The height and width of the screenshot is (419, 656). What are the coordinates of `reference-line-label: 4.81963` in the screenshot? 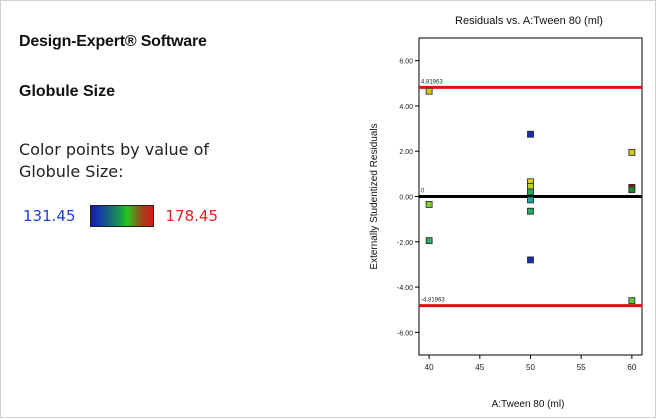 It's located at (432, 82).